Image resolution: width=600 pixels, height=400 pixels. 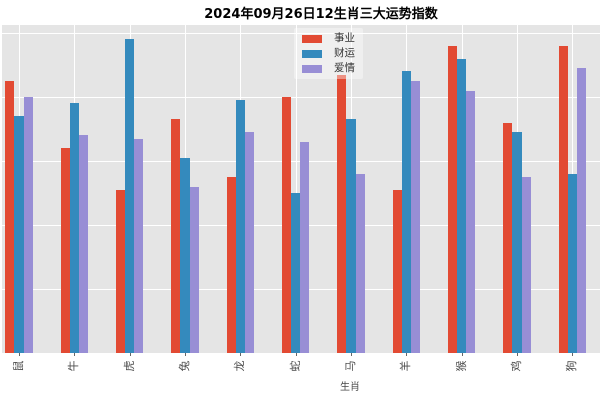 What do you see at coordinates (406, 366) in the screenshot?
I see `x-tick-label-羊: 羊` at bounding box center [406, 366].